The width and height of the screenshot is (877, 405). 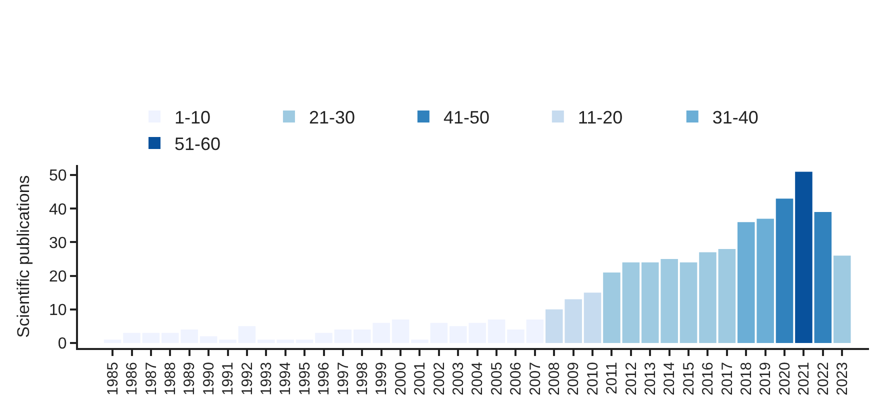 What do you see at coordinates (247, 379) in the screenshot?
I see `x-tick-label: 1992` at bounding box center [247, 379].